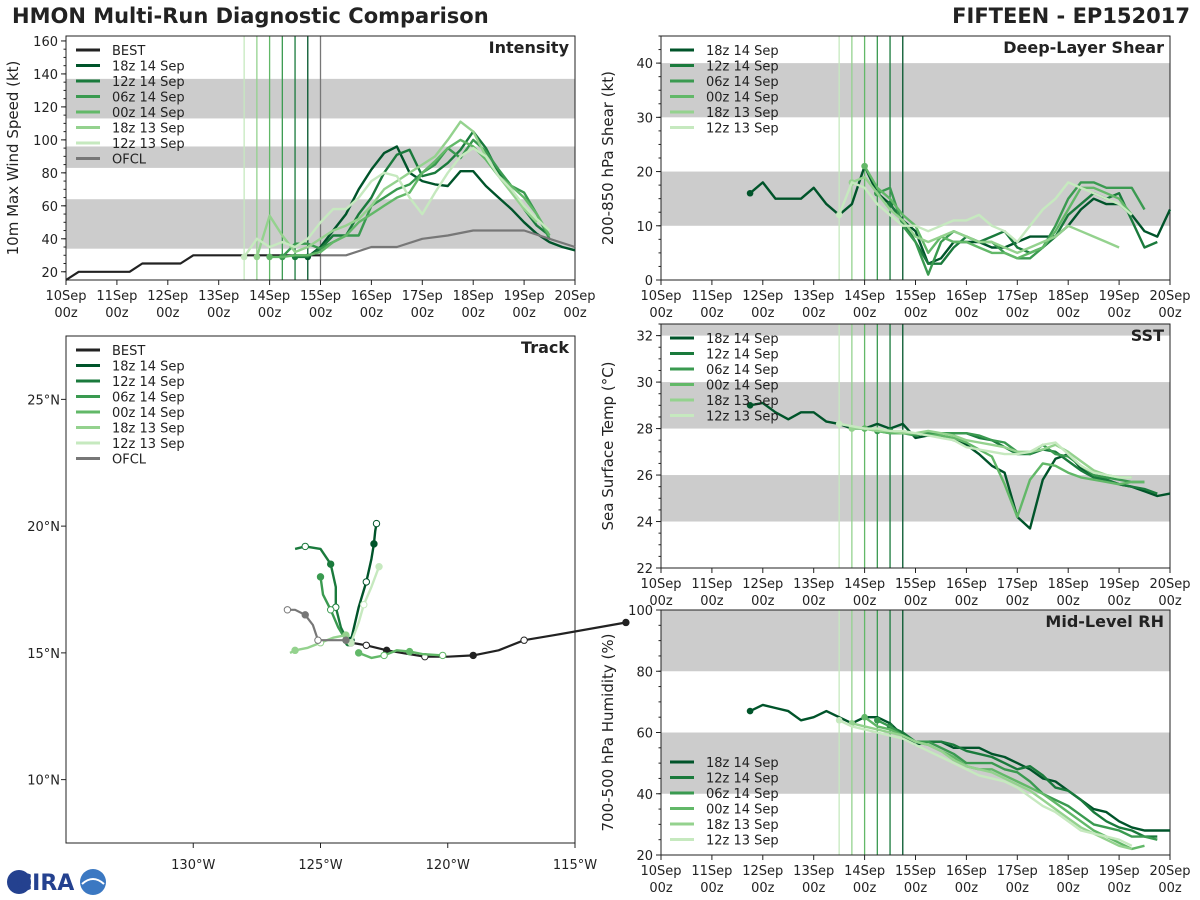 The image size is (1200, 900). Describe the element at coordinates (1119, 871) in the screenshot. I see `rh-xtick-label: 19Sep` at that location.